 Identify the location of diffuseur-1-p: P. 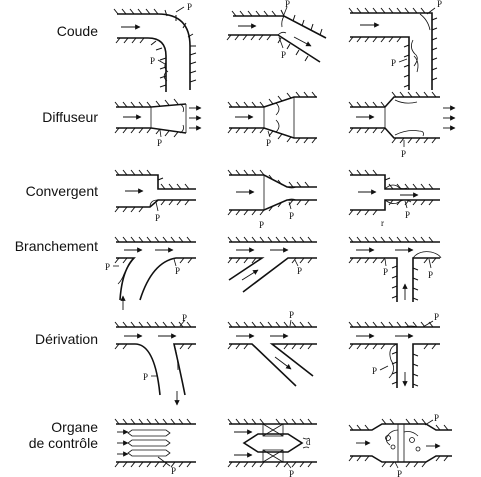
(159, 143).